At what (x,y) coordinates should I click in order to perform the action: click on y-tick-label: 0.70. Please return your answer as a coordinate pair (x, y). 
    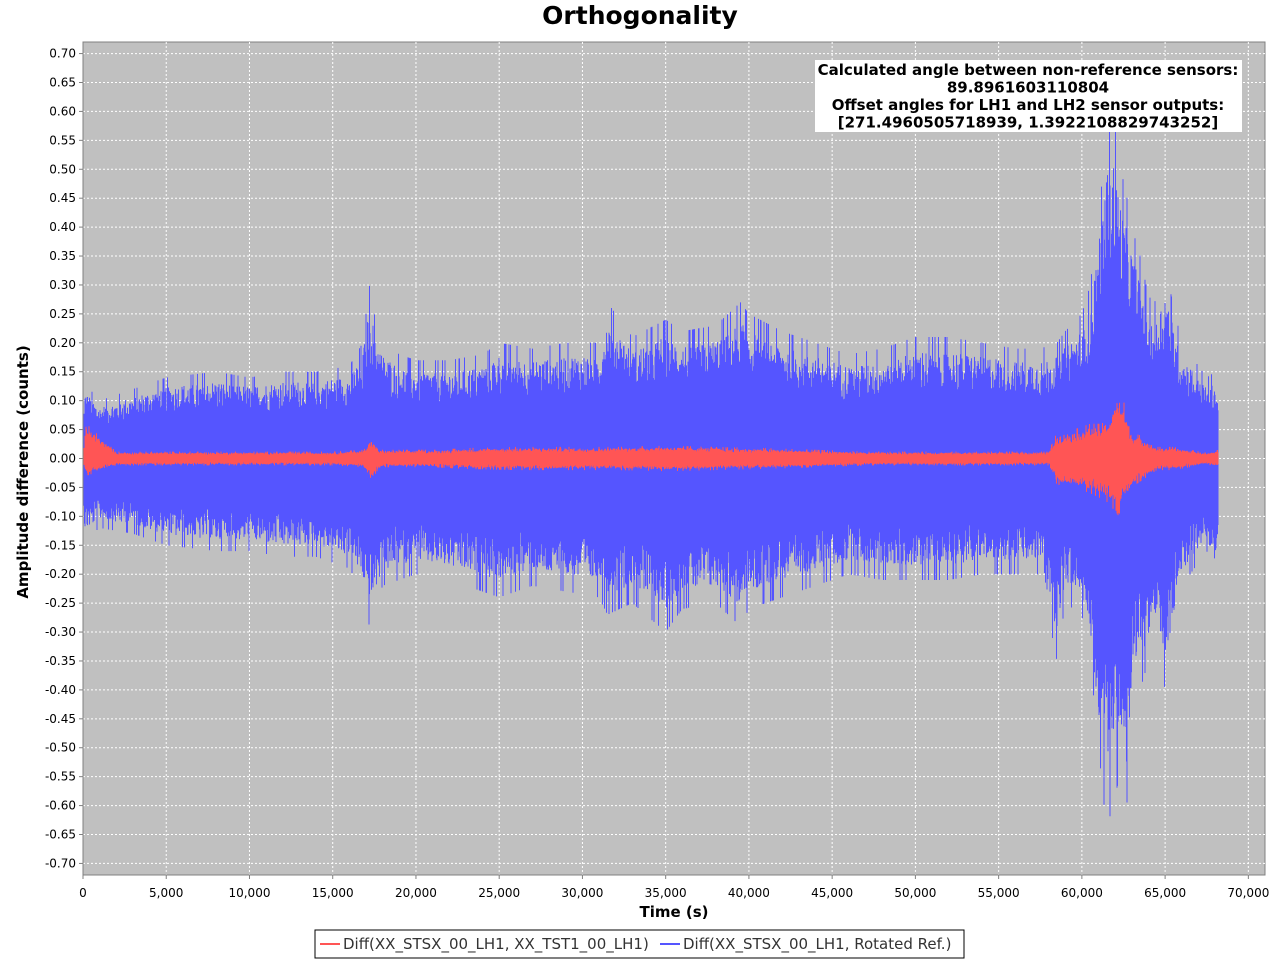
    Looking at the image, I should click on (62, 54).